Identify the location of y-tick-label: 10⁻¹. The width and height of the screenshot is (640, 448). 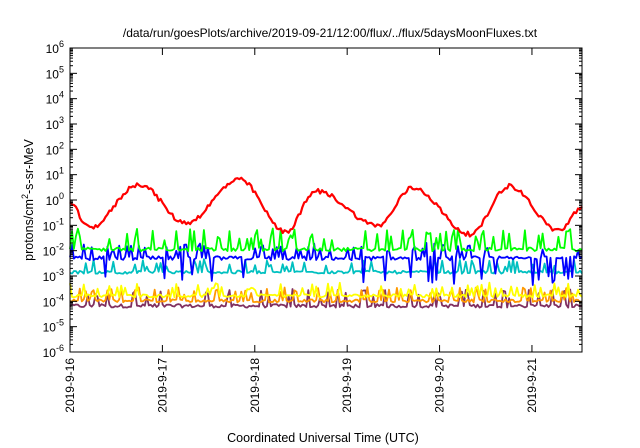
(53, 224).